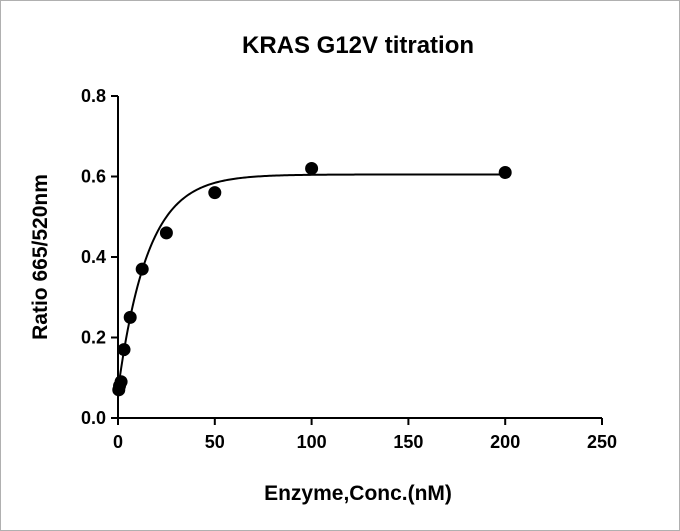  I want to click on x-tick-label: 50, so click(215, 442).